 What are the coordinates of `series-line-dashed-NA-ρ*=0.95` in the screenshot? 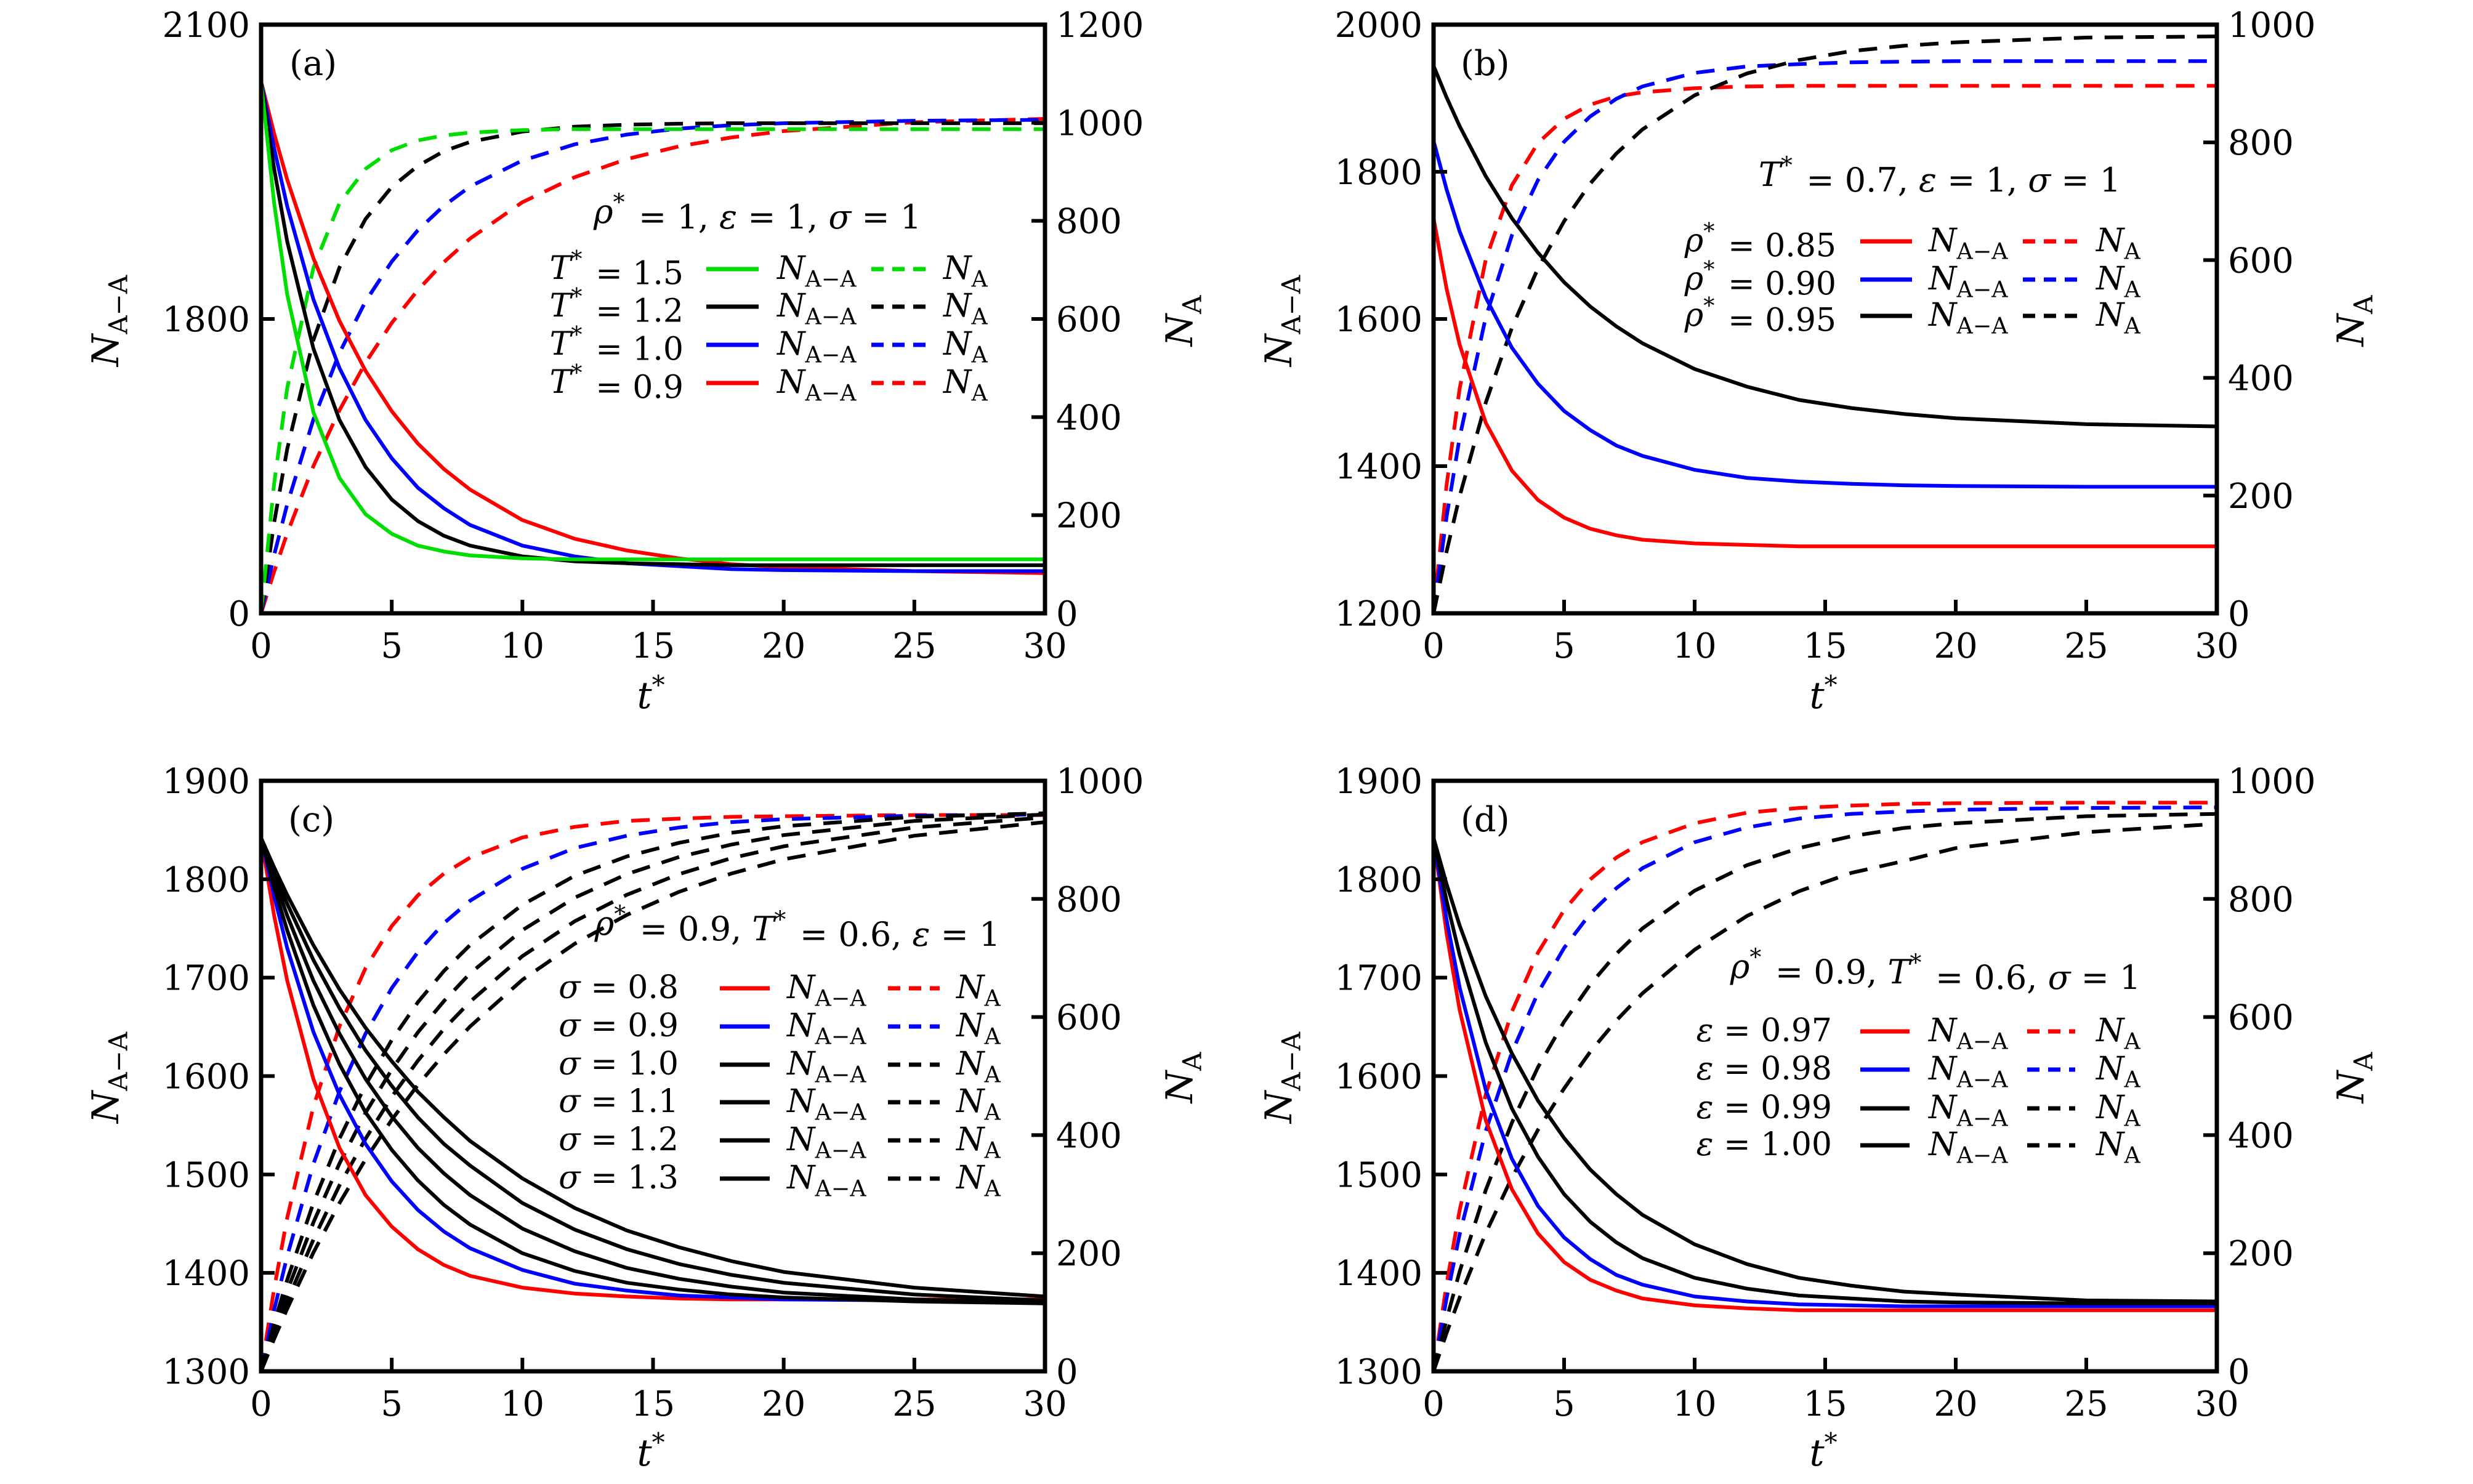 It's located at (1825, 323).